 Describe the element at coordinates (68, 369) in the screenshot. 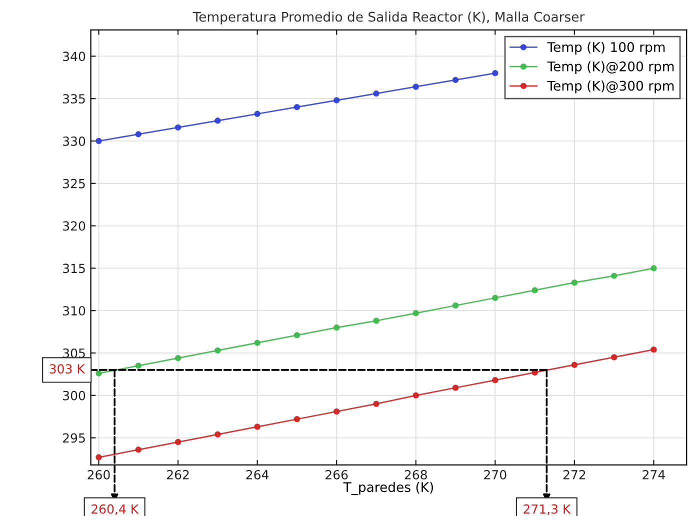

I see `text: 303 K` at that location.